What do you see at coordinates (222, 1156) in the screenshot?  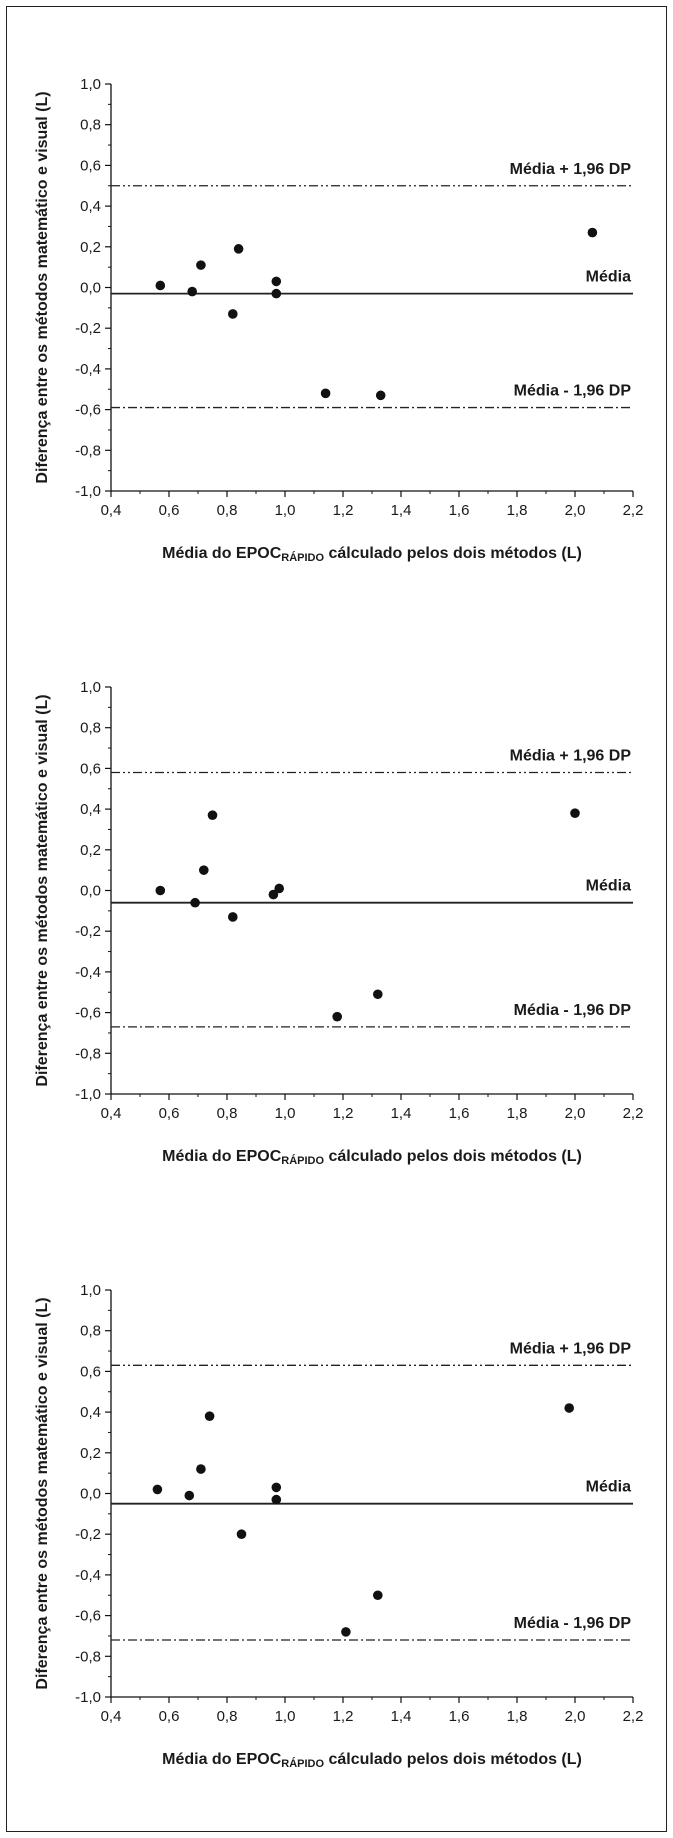 I see `x-axis-title-main: Média do EPOC` at bounding box center [222, 1156].